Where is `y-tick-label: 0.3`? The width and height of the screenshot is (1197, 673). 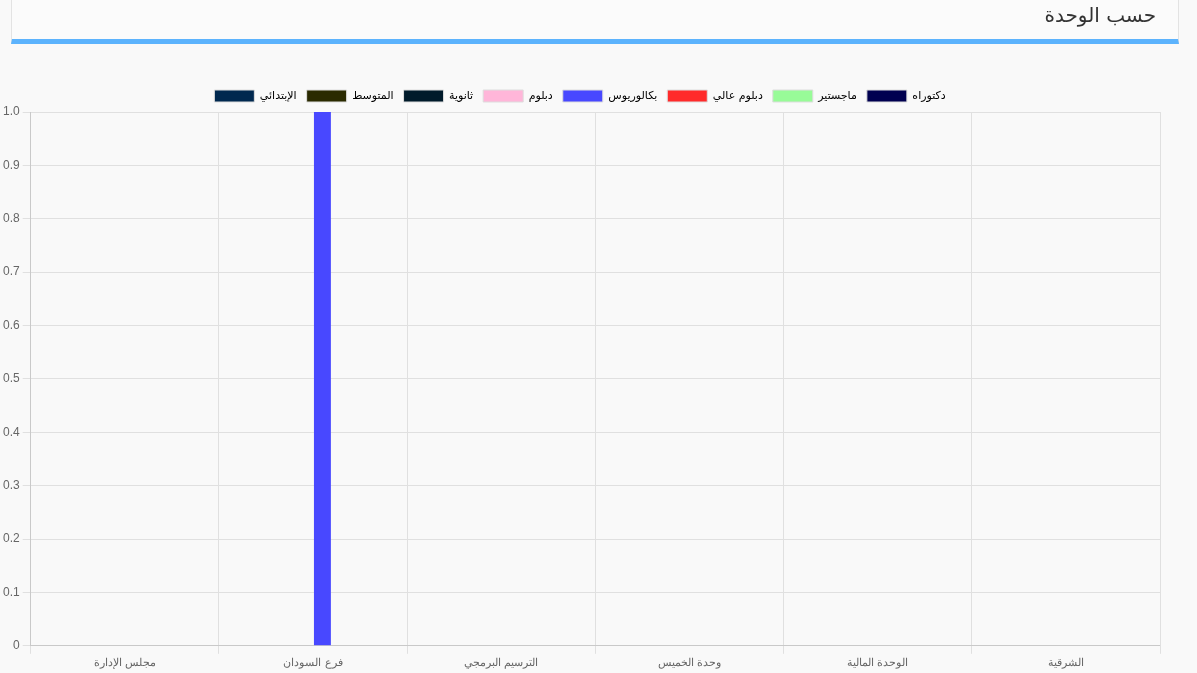 y-tick-label: 0.3 is located at coordinates (11, 484).